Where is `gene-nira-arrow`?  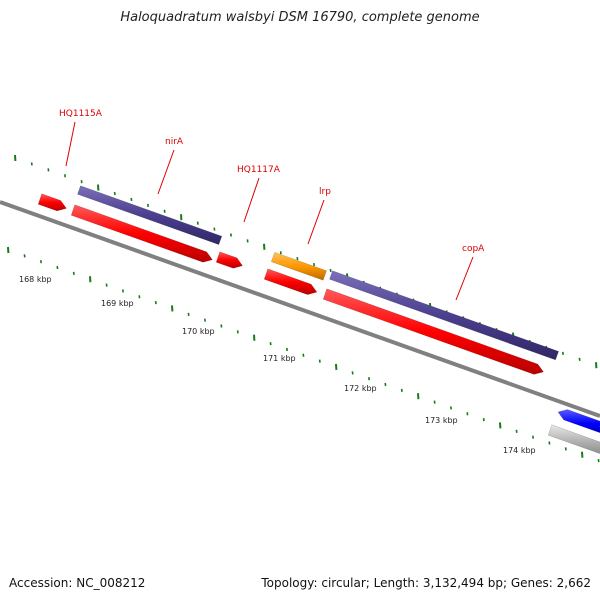 gene-nira-arrow is located at coordinates (150, 215).